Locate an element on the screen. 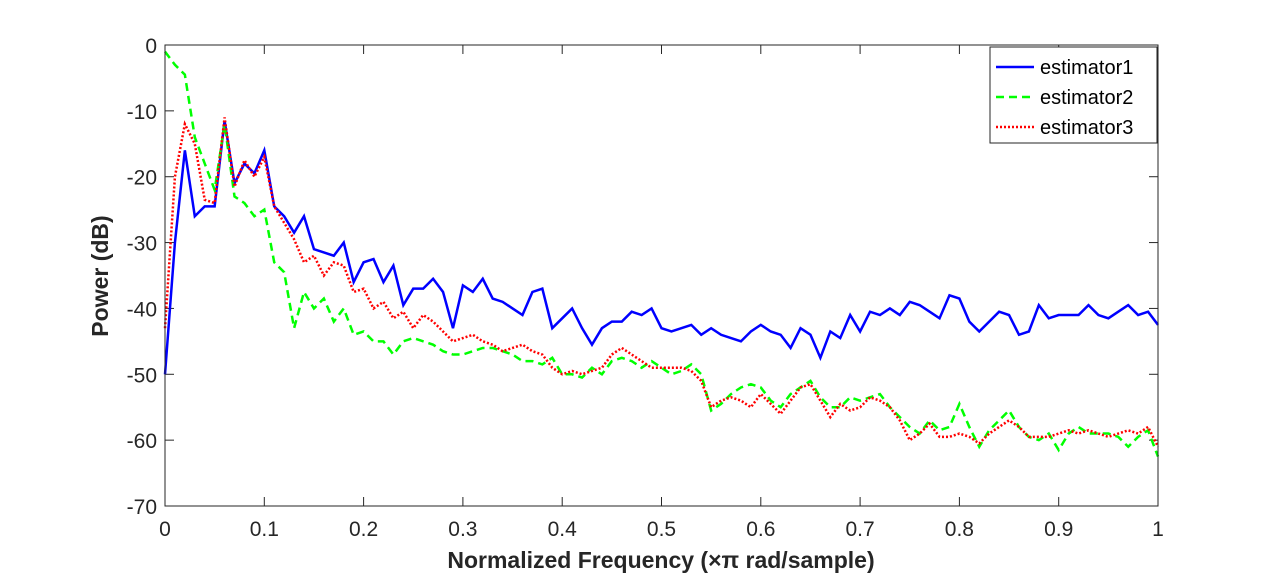 The height and width of the screenshot is (581, 1280). x-tick-label: 0.5 is located at coordinates (661, 529).